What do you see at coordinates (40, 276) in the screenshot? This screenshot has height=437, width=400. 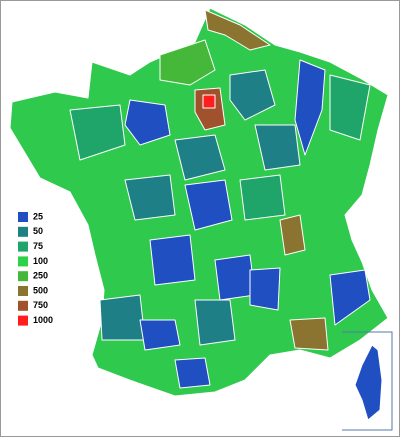 I see `legend-label: 250` at bounding box center [40, 276].